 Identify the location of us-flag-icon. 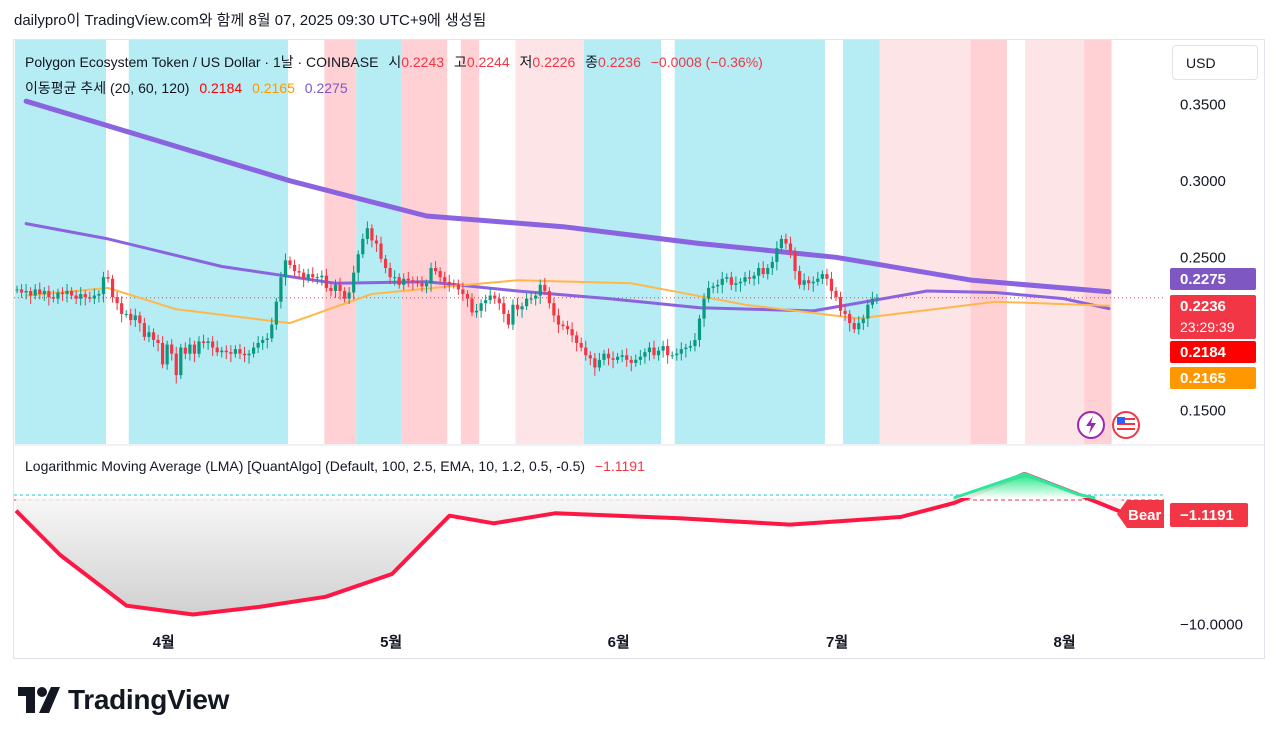
(1126, 425).